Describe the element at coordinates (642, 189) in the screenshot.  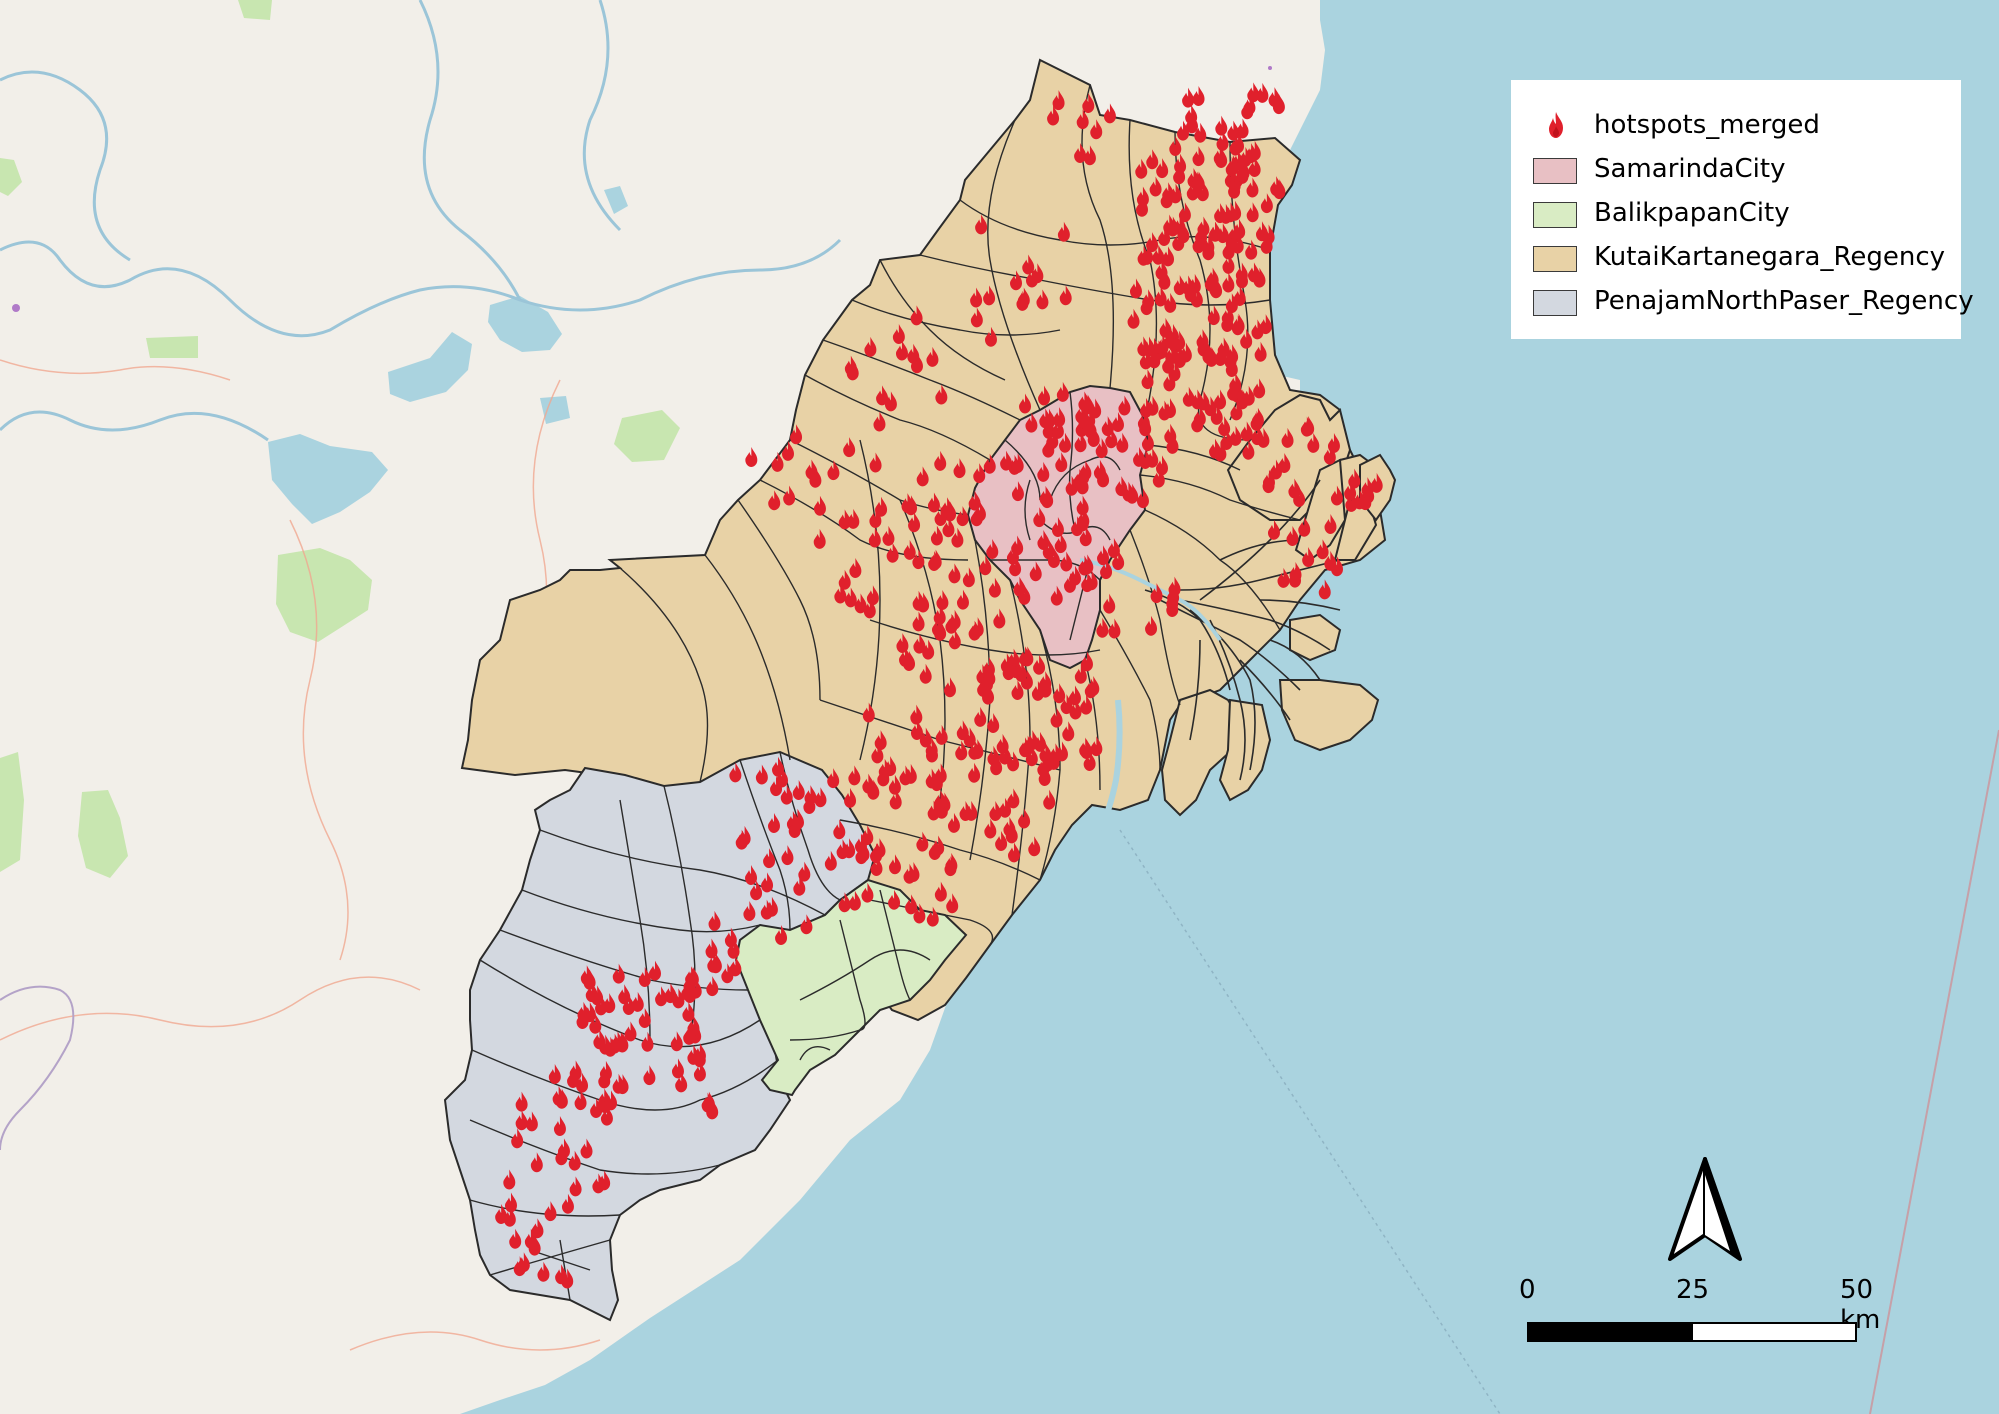
I see `basemap-place-markers` at that location.